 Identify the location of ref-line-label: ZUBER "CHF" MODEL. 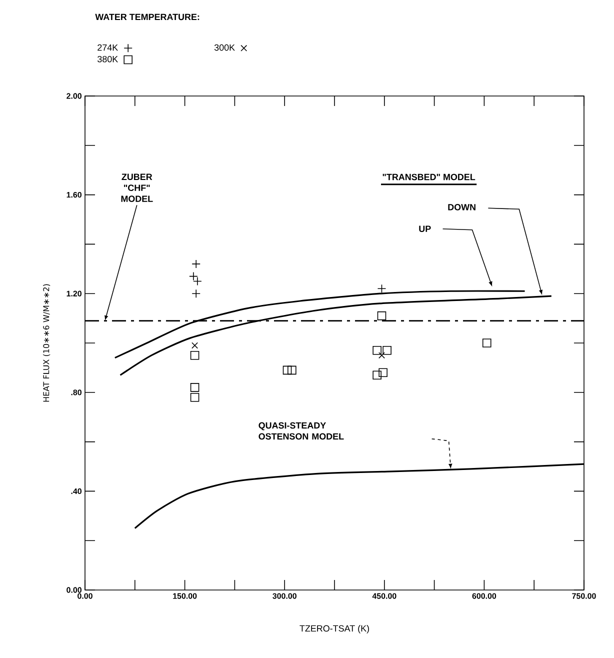
(137, 188).